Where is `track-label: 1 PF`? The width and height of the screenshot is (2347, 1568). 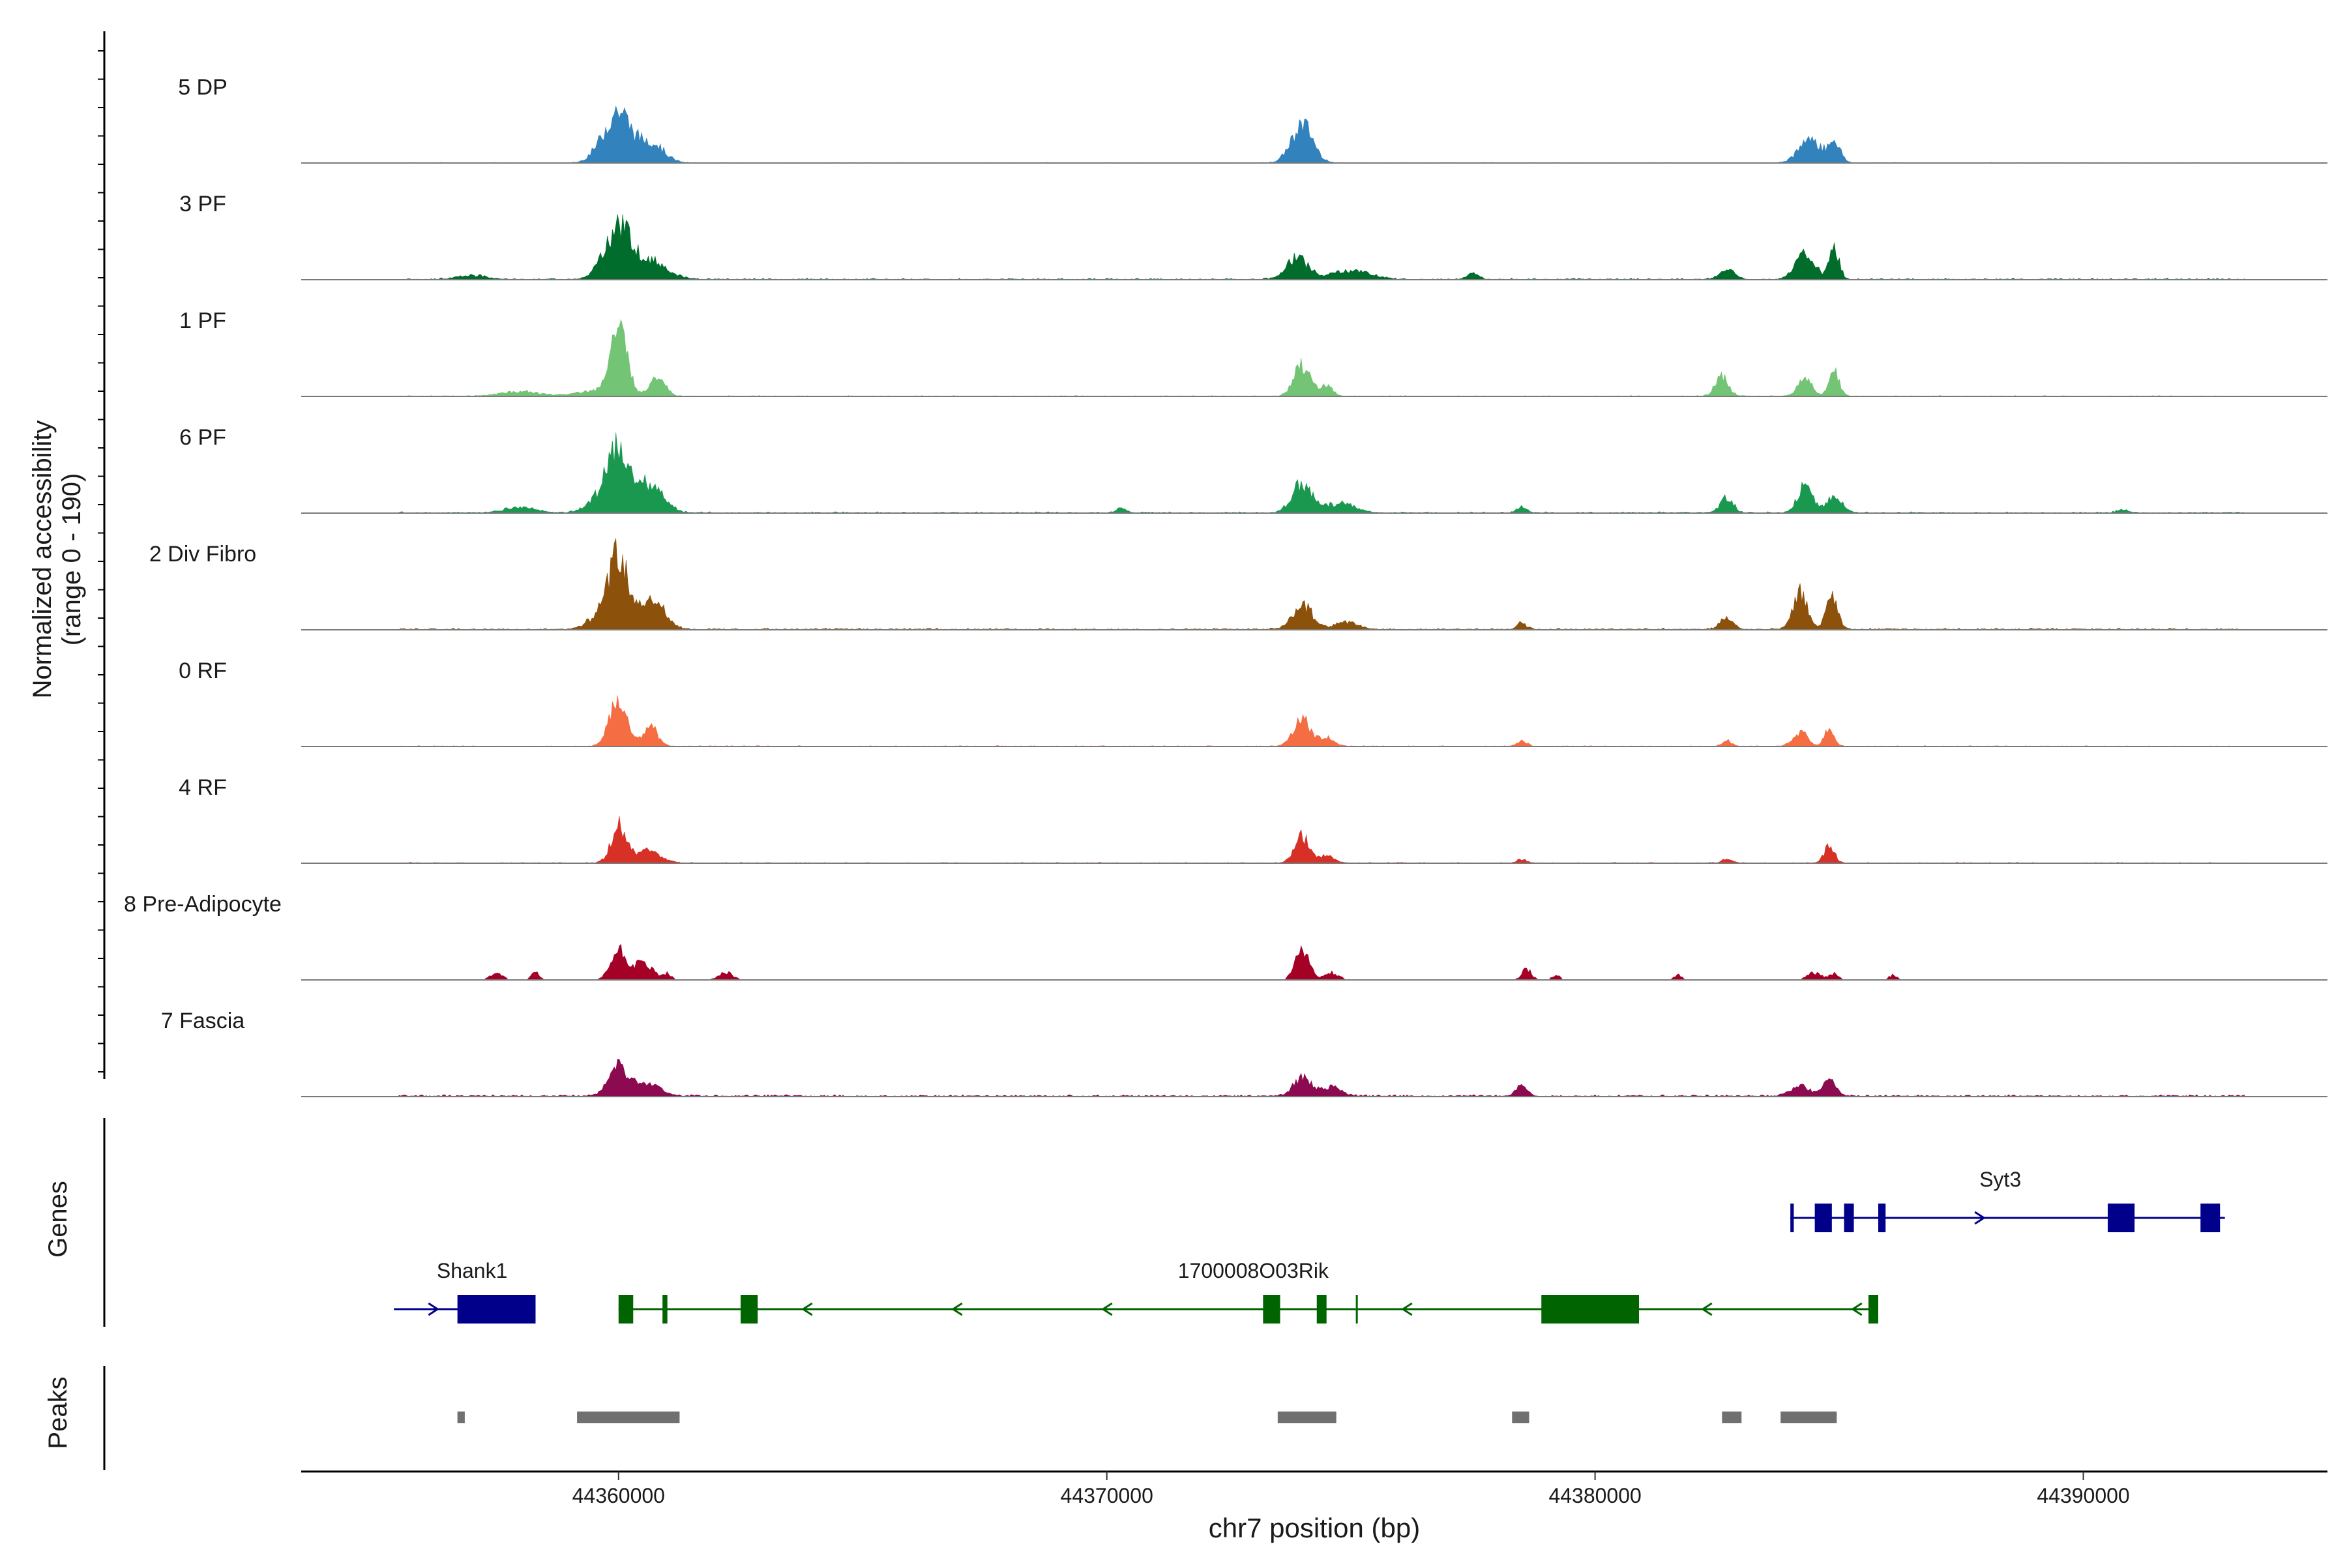
track-label: 1 PF is located at coordinates (202, 321).